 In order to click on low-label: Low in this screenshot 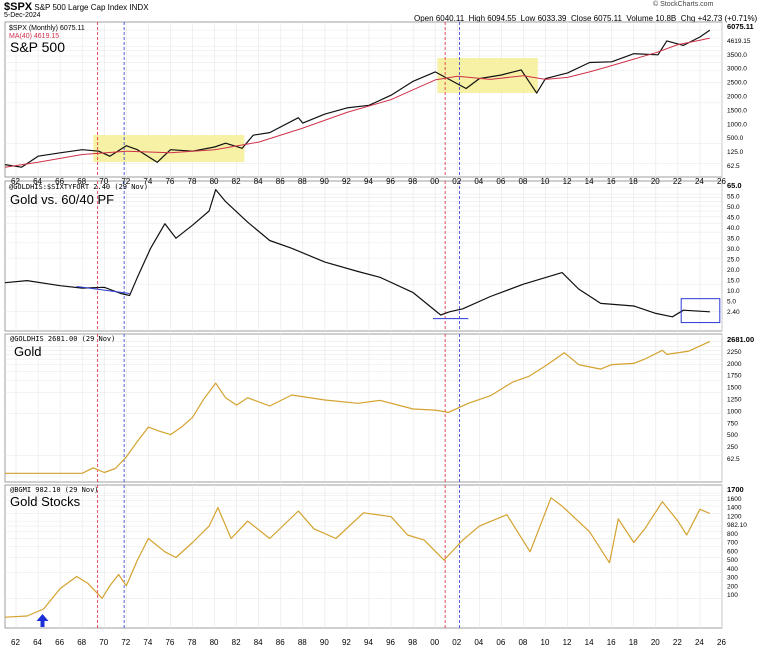, I will do `click(528, 18)`.